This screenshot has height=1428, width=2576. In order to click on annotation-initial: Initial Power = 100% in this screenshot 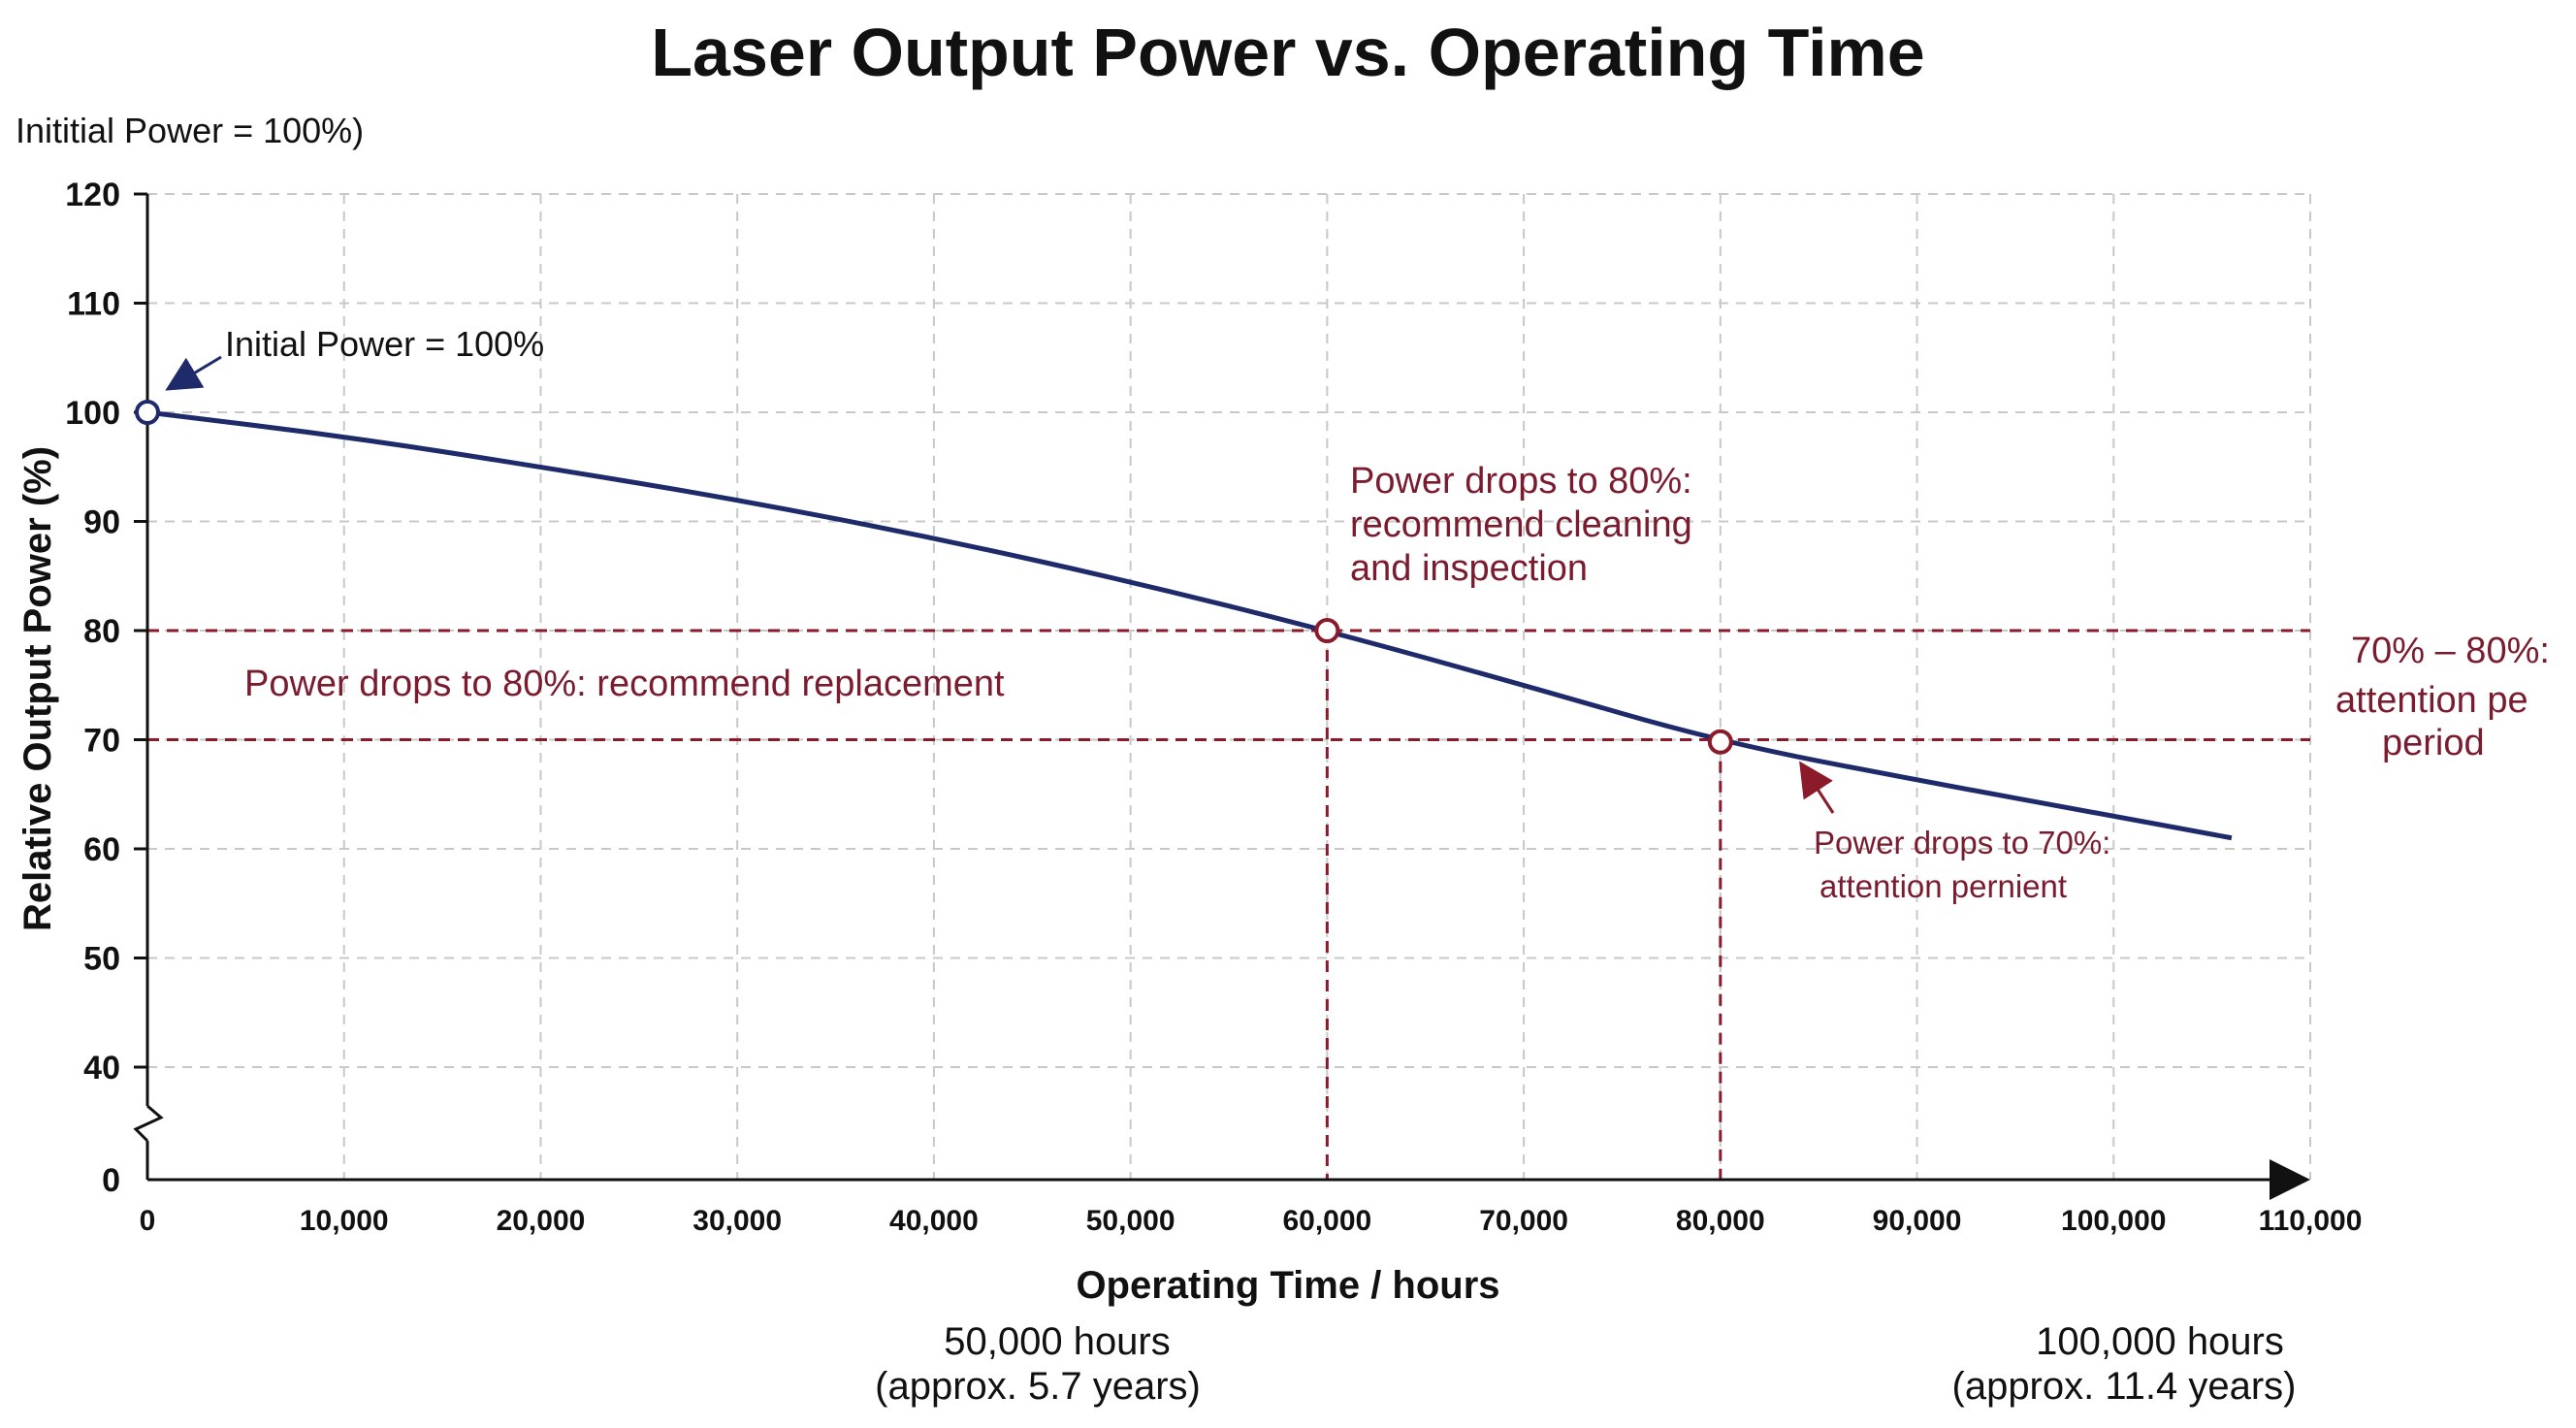, I will do `click(354, 357)`.